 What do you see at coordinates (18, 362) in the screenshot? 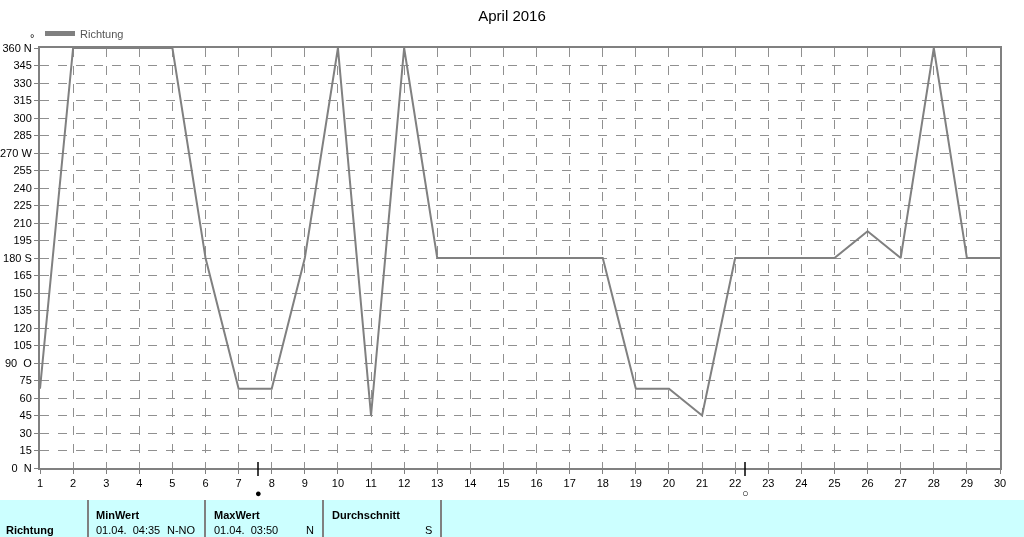
I see `y-tick-label: 90 O` at bounding box center [18, 362].